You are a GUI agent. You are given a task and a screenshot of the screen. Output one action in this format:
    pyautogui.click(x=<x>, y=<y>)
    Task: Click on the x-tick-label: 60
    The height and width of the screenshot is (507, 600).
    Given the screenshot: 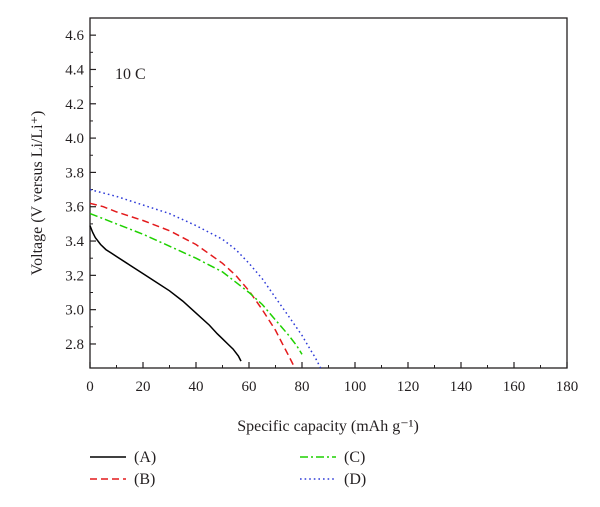 What is the action you would take?
    pyautogui.click(x=249, y=387)
    